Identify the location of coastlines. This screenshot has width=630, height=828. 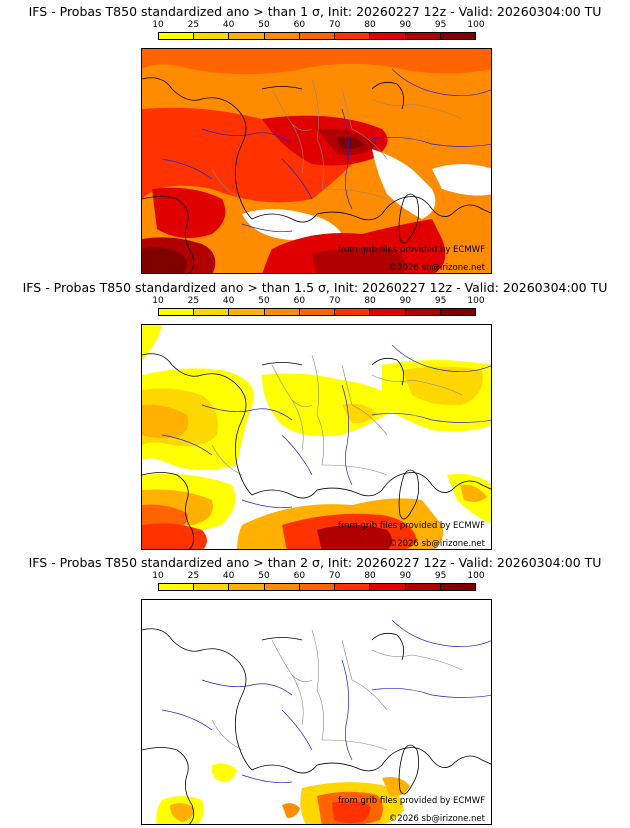
(316, 175).